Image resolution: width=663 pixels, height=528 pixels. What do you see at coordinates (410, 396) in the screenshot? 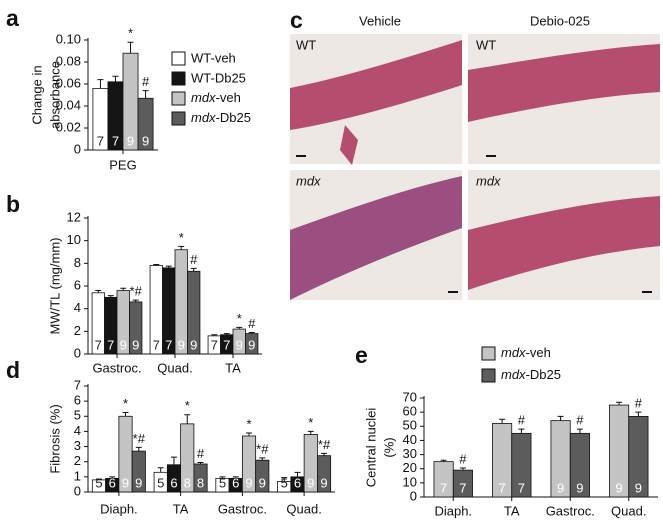
I see `y-tick-label: 70` at bounding box center [410, 396].